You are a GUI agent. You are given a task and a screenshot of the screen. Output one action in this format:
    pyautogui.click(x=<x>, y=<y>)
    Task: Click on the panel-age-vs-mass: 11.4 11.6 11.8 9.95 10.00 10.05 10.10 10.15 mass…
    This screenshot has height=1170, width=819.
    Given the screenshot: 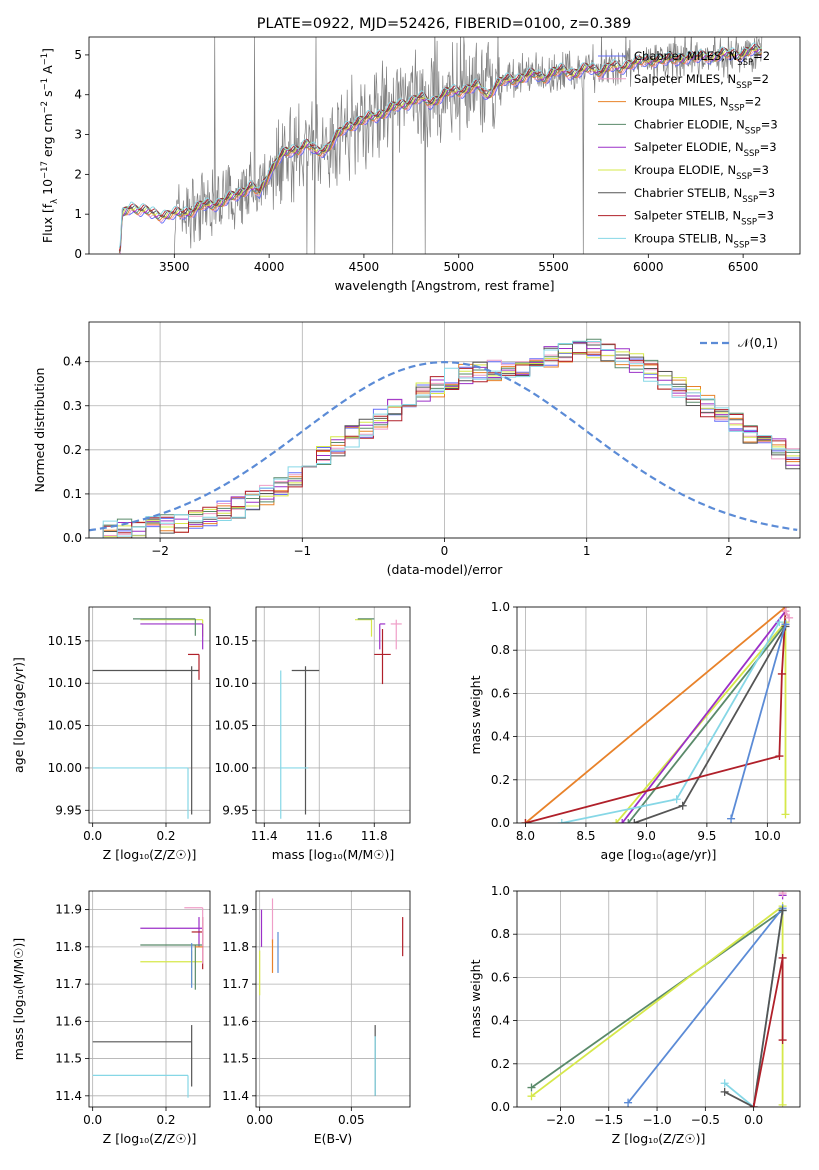 What is the action you would take?
    pyautogui.click(x=313, y=734)
    